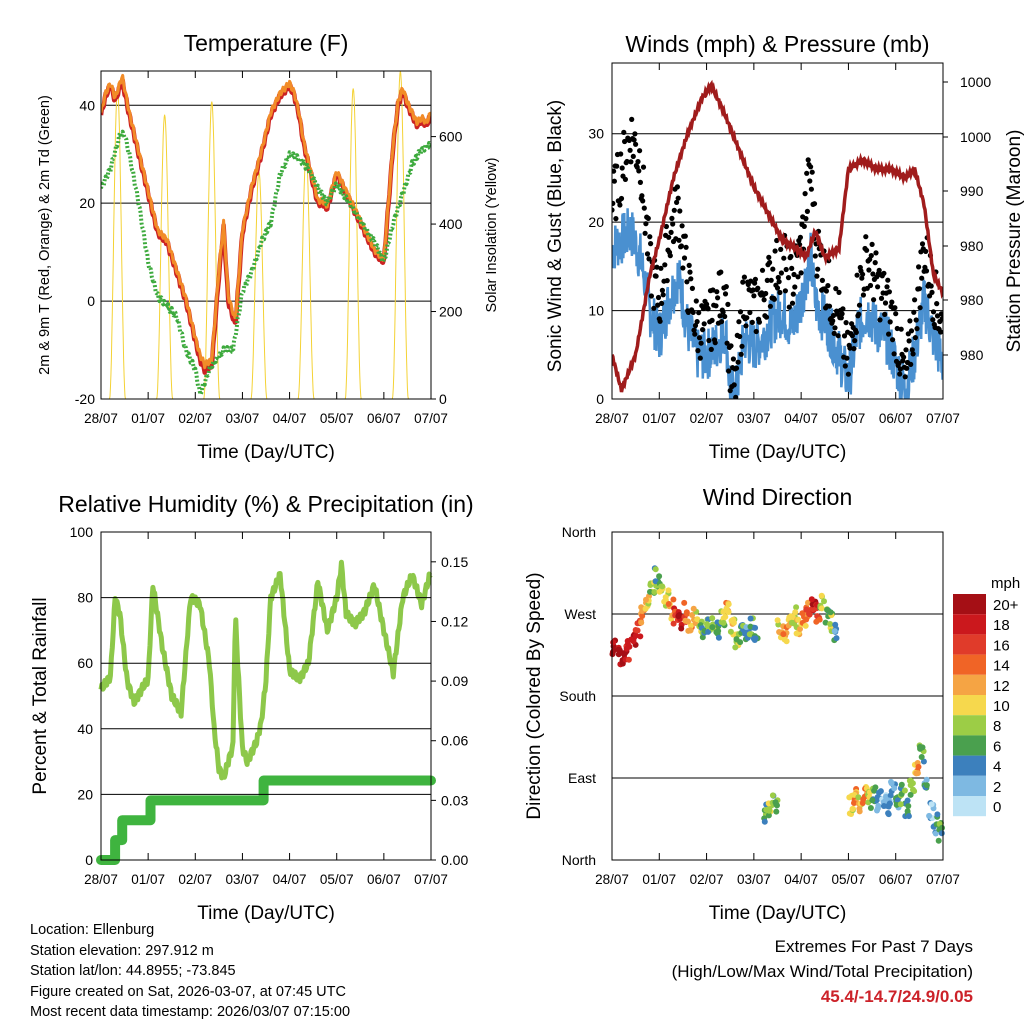 Image resolution: width=1024 pixels, height=1024 pixels. Describe the element at coordinates (1005, 583) in the screenshot. I see `colorbar-title: mph` at that location.